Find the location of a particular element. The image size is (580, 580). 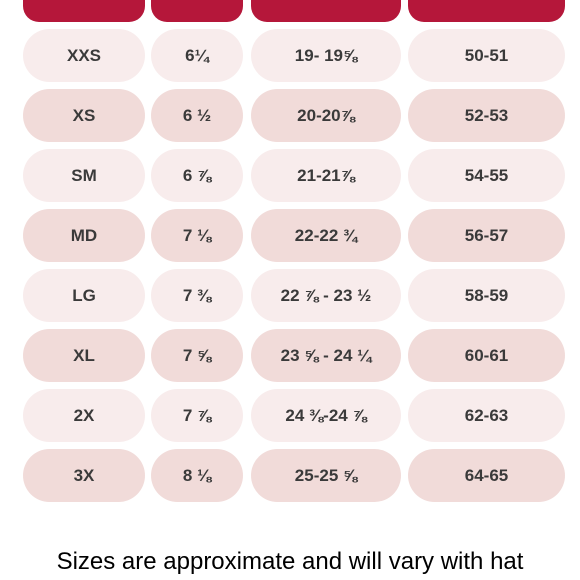

inches-cell: 24 ⅜-24 ⅞ is located at coordinates (326, 415).